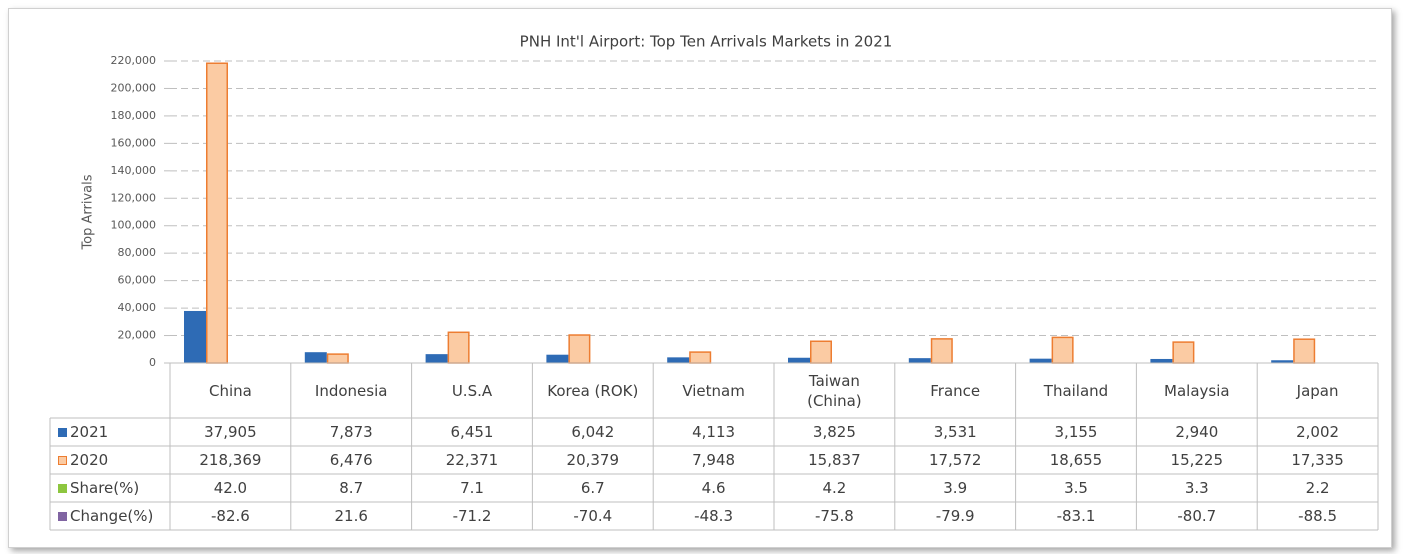 The image size is (1413, 554). Describe the element at coordinates (1076, 488) in the screenshot. I see `table-value: 3.5` at that location.